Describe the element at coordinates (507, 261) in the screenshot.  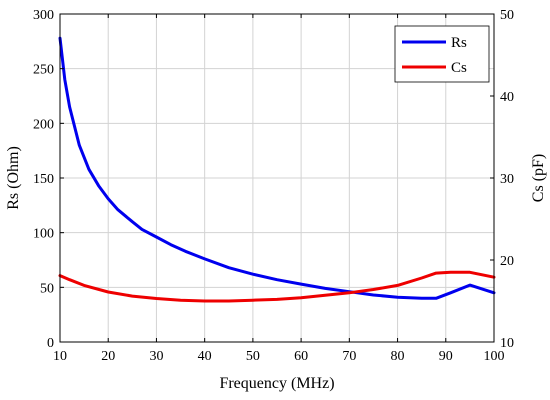
I see `y-right-tick-label: 20` at that location.